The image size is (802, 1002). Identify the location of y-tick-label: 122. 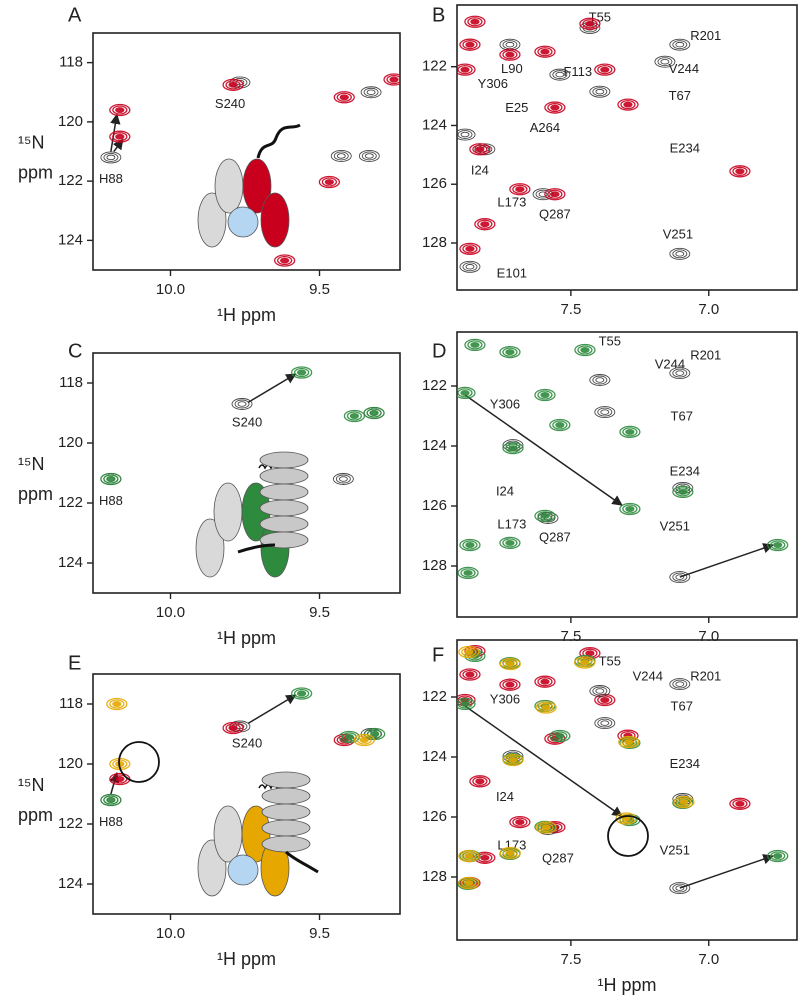
(434, 696).